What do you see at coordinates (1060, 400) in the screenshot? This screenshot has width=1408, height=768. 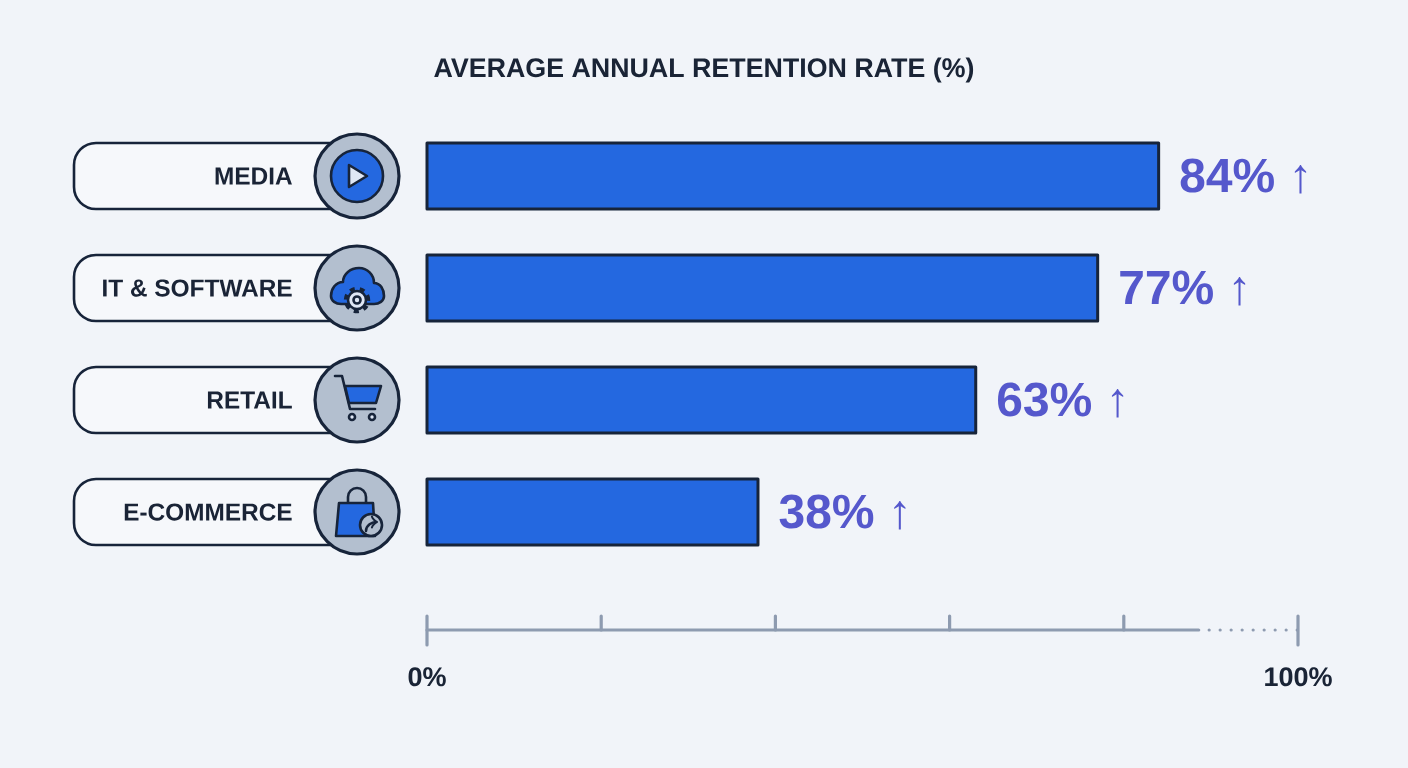 I see `data-label: 63% ↑` at bounding box center [1060, 400].